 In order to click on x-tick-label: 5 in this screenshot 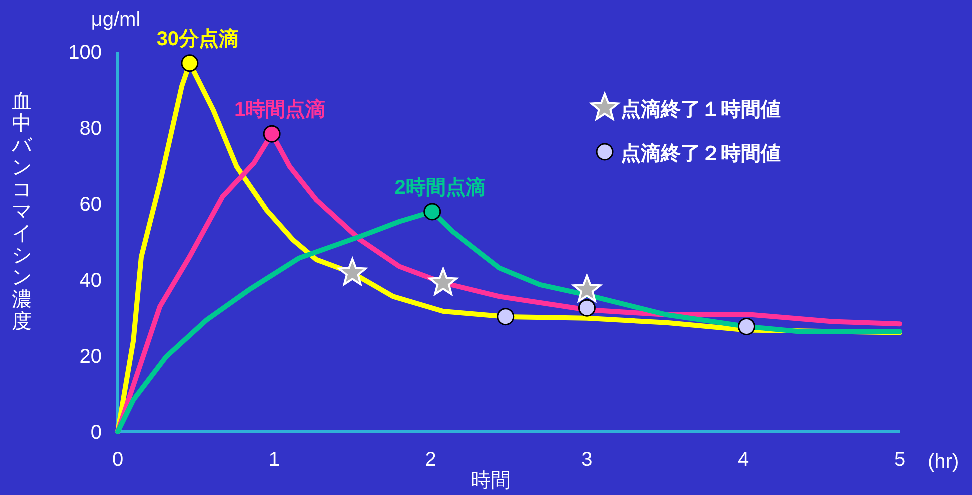, I will do `click(900, 460)`.